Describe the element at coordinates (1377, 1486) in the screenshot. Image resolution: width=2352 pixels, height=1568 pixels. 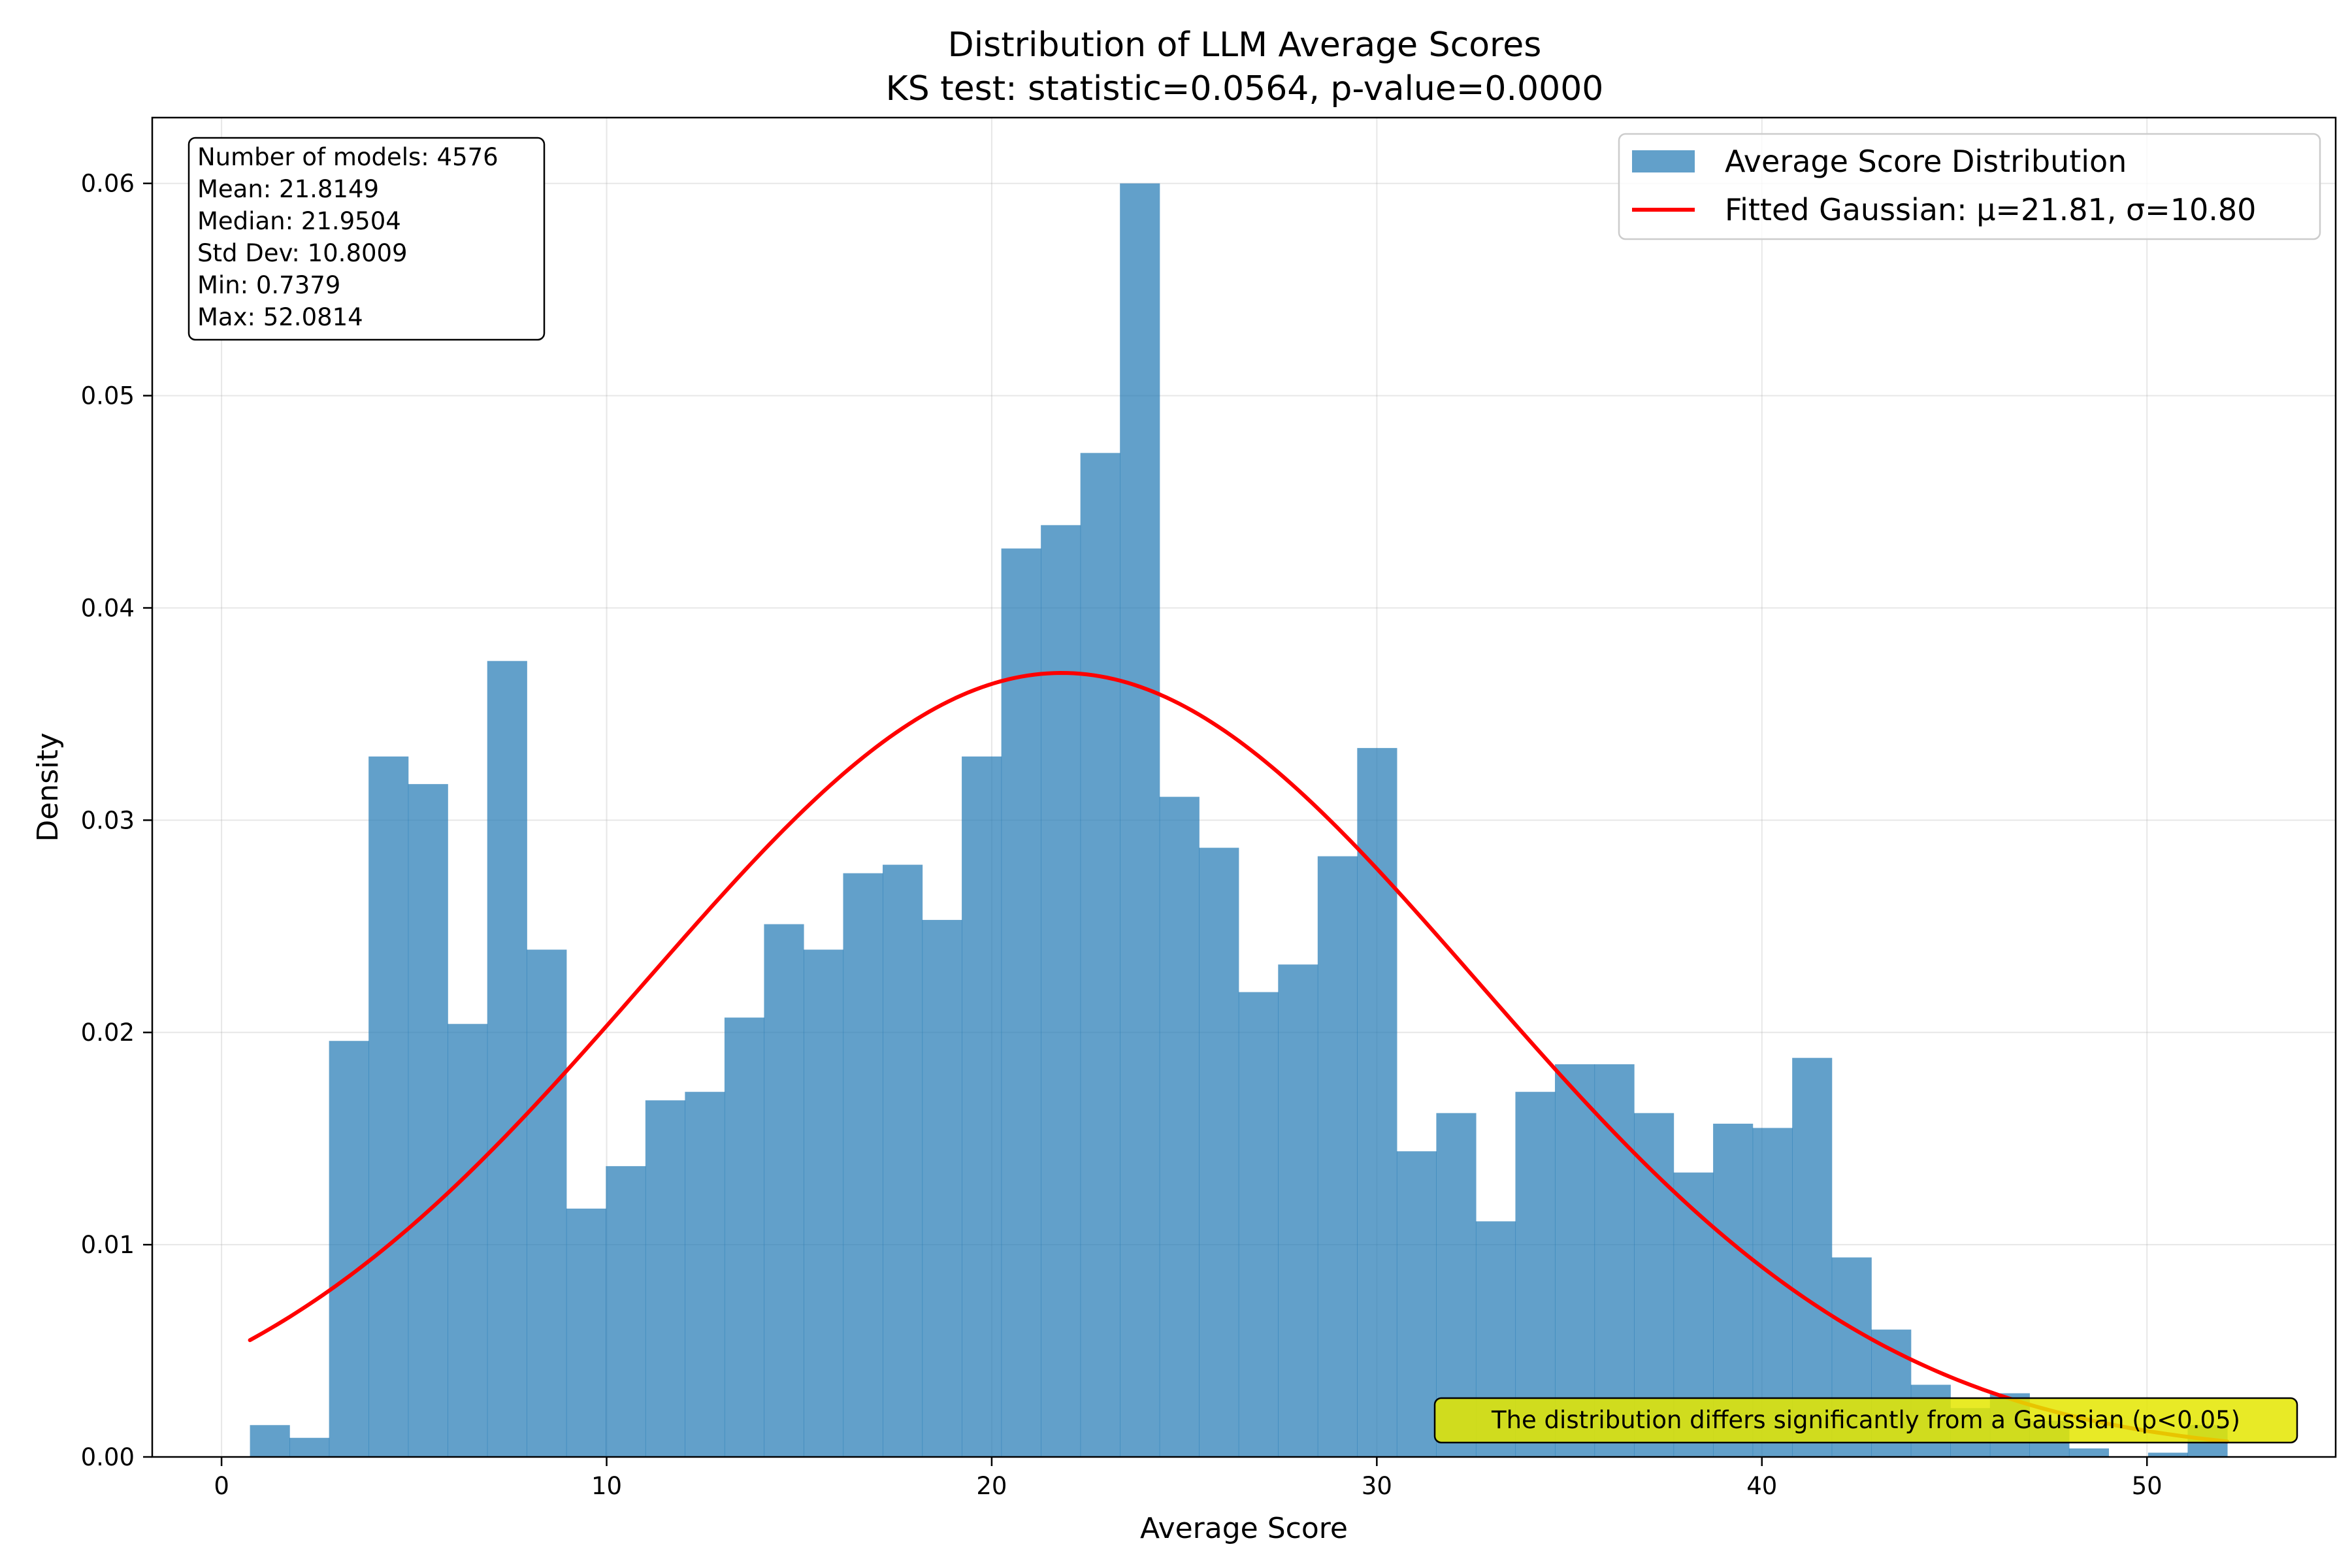
I see `x-tick-label-3: 30` at that location.